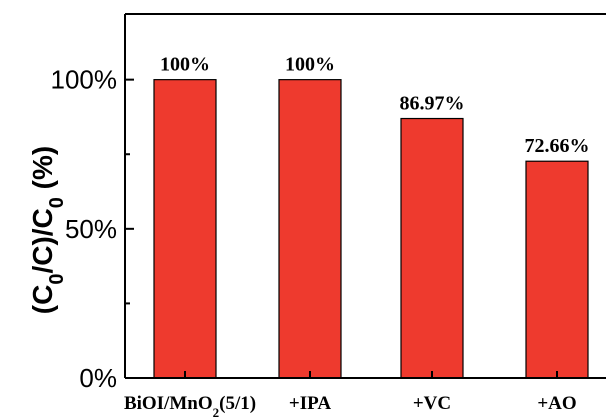  I want to click on y-tick-label-1: 50%, so click(91, 229).